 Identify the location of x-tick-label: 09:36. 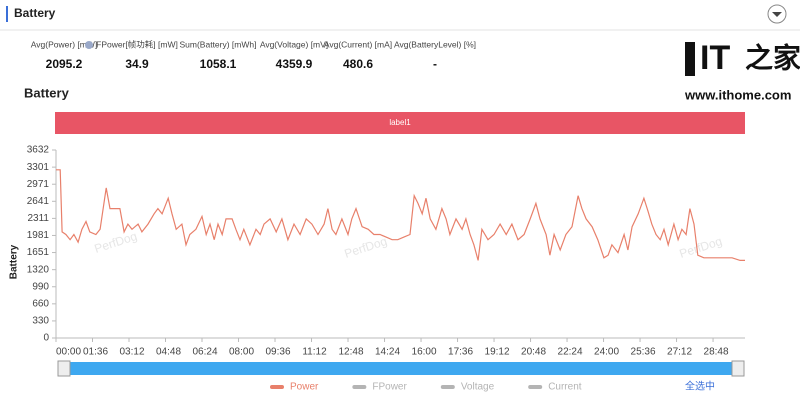
(278, 352).